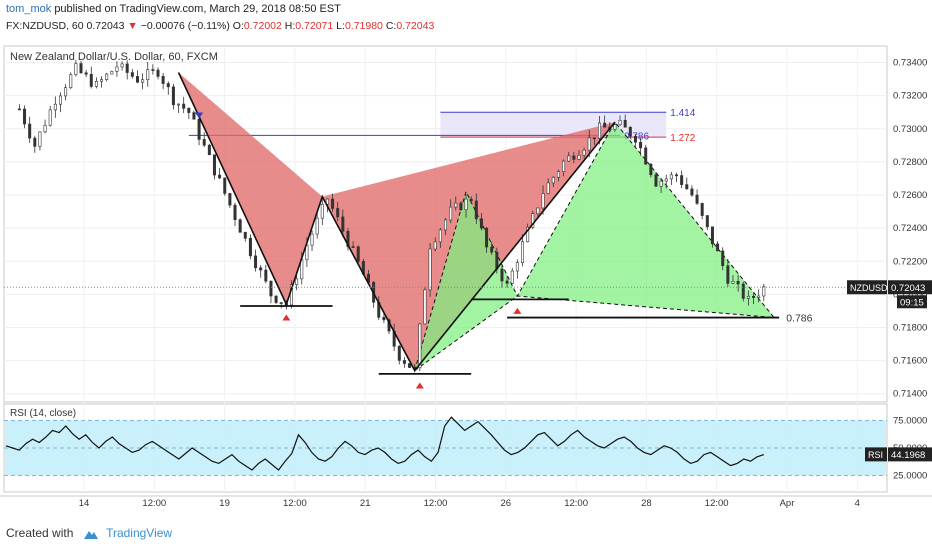 The width and height of the screenshot is (932, 550). I want to click on time-tick-label: 19, so click(224, 503).